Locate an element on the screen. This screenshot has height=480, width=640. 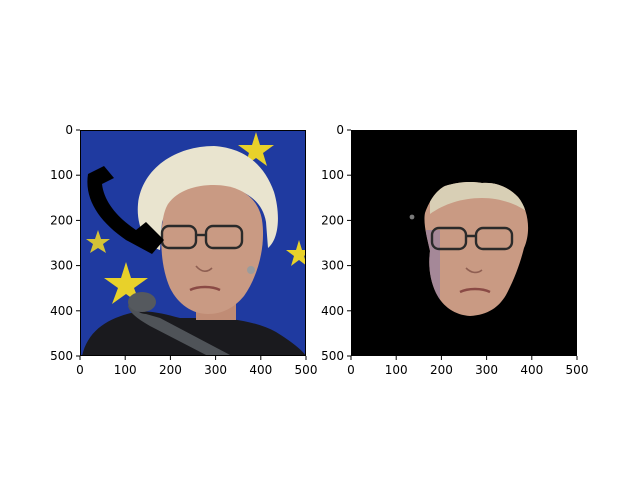
right-x-tick-label: 400 is located at coordinates (531, 370).